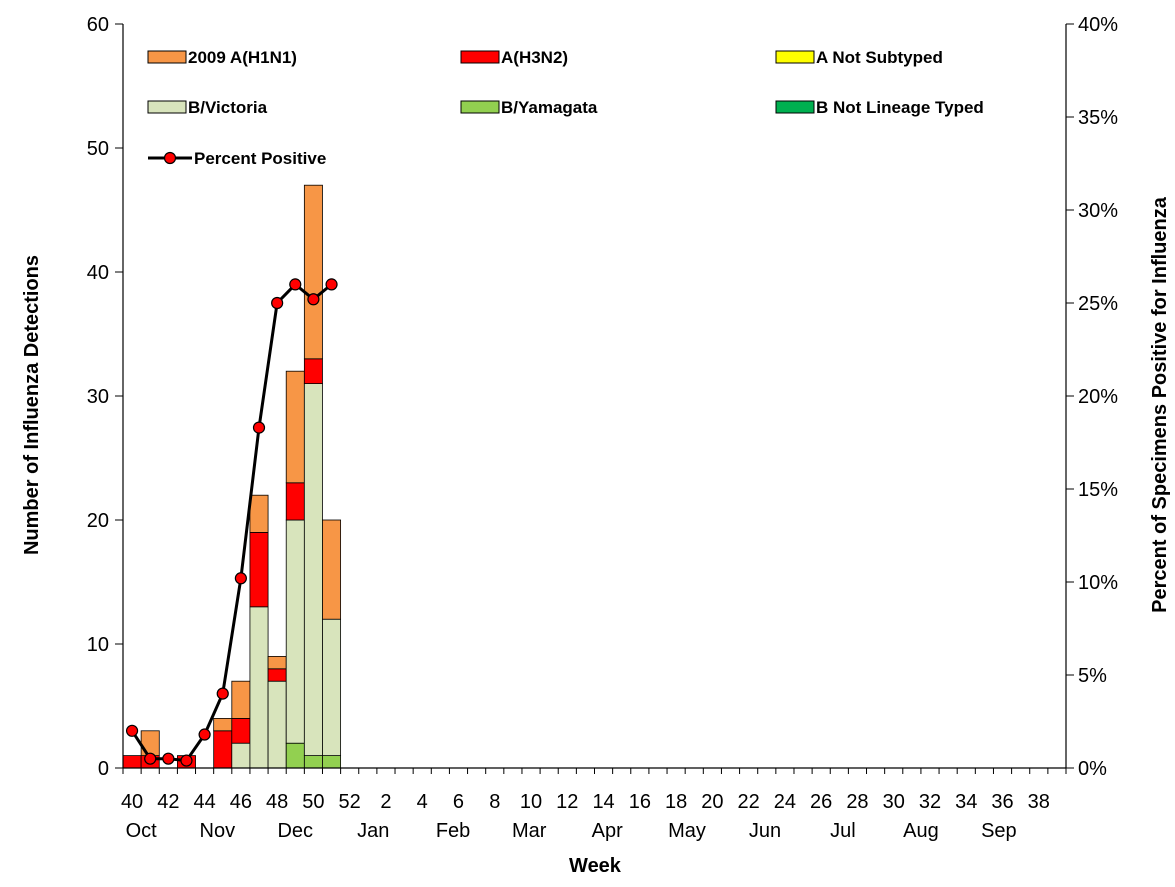  What do you see at coordinates (1002, 802) in the screenshot?
I see `x-tick-label: 36` at bounding box center [1002, 802].